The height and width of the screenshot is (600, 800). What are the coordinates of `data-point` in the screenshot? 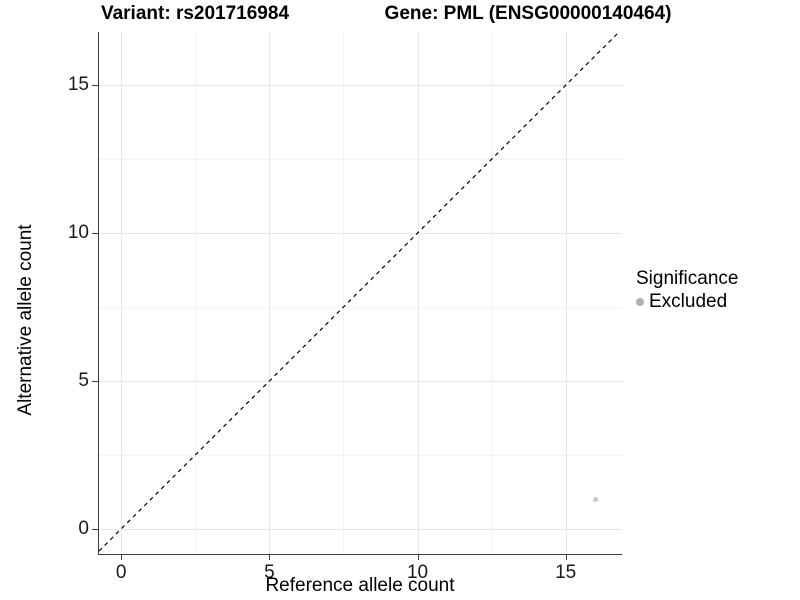 It's located at (595, 499).